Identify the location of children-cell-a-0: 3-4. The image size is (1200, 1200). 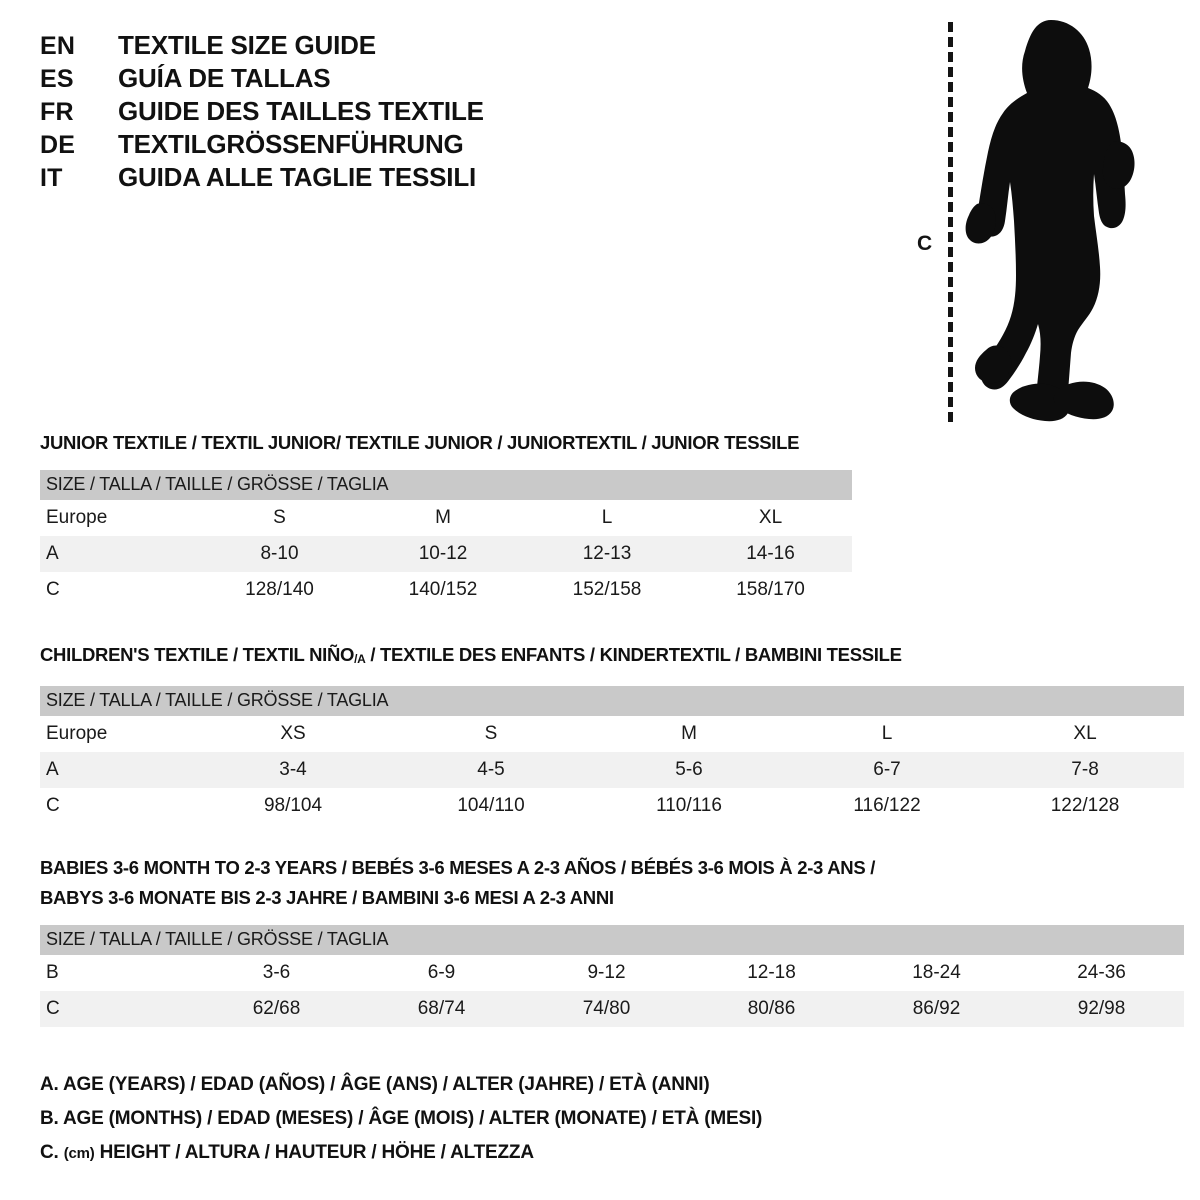
(293, 770).